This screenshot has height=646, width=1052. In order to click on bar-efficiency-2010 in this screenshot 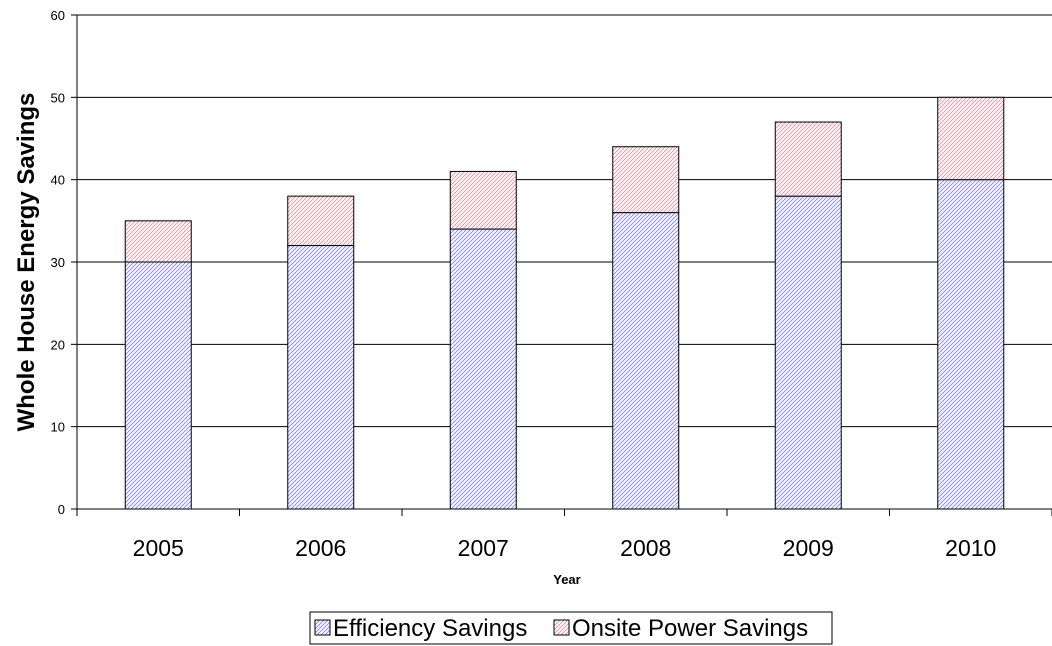, I will do `click(971, 344)`.